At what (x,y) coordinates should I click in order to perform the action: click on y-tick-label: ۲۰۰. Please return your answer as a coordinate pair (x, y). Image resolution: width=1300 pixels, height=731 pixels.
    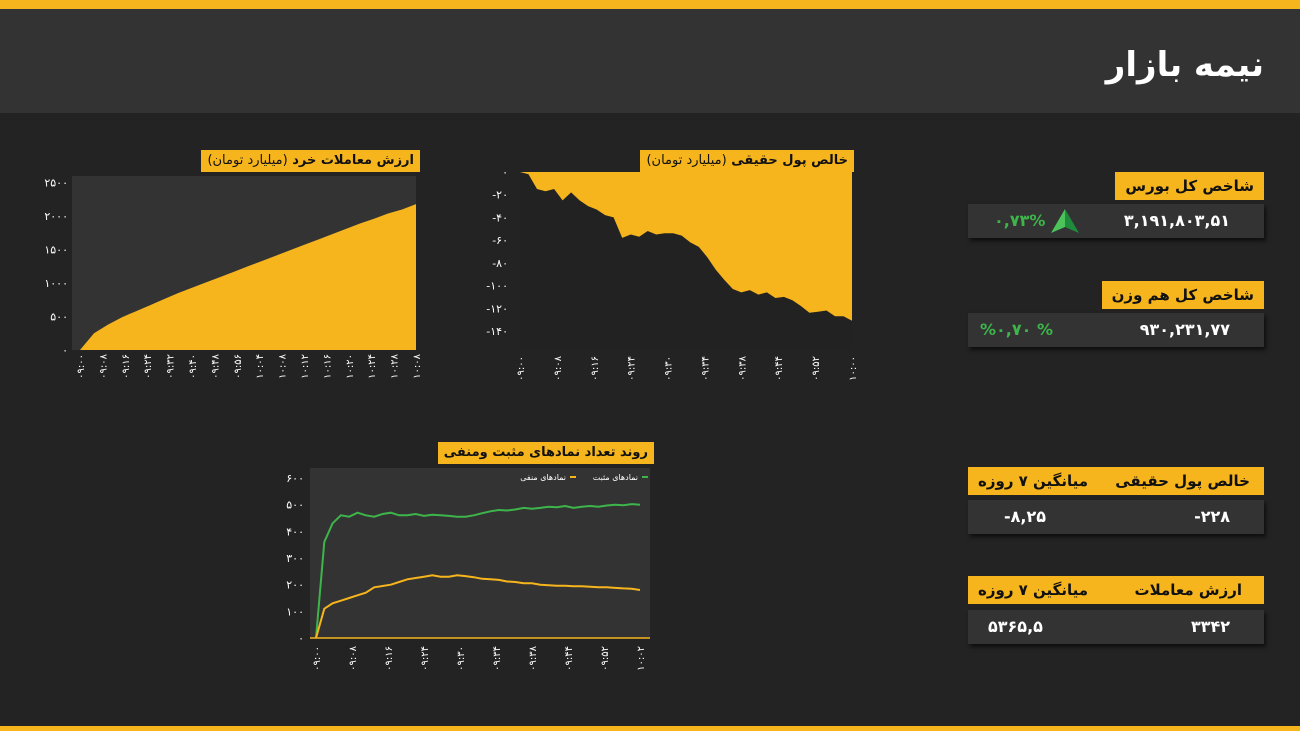
    Looking at the image, I should click on (295, 585).